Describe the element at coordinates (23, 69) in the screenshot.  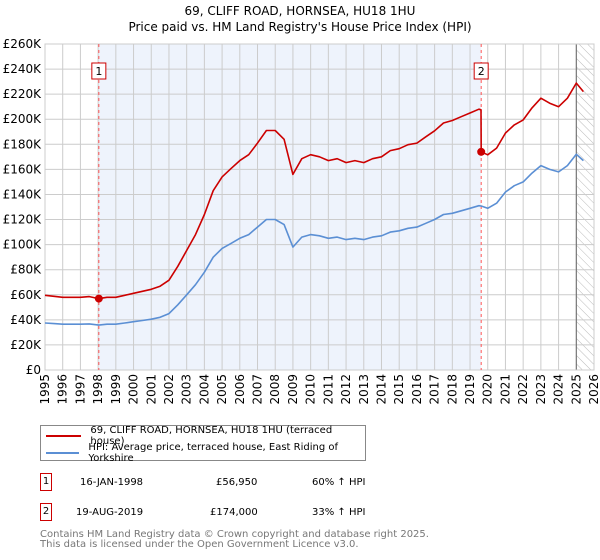
I see `y-tick-label: £240K` at that location.